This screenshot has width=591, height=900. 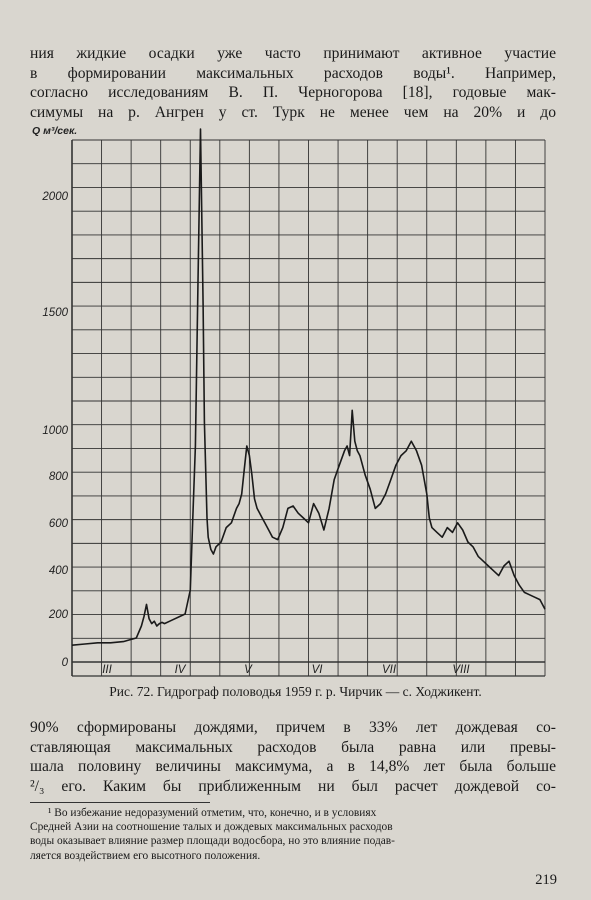 What do you see at coordinates (461, 670) in the screenshot?
I see `x-month-label: VIII` at bounding box center [461, 670].